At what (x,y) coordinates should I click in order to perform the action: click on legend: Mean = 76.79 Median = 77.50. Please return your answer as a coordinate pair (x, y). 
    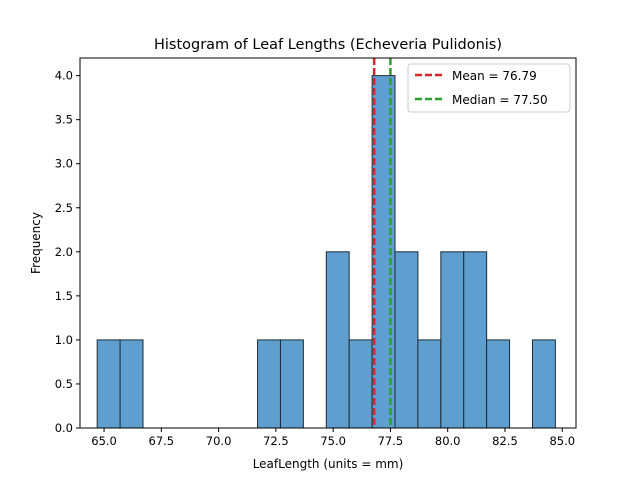
    Looking at the image, I should click on (489, 88).